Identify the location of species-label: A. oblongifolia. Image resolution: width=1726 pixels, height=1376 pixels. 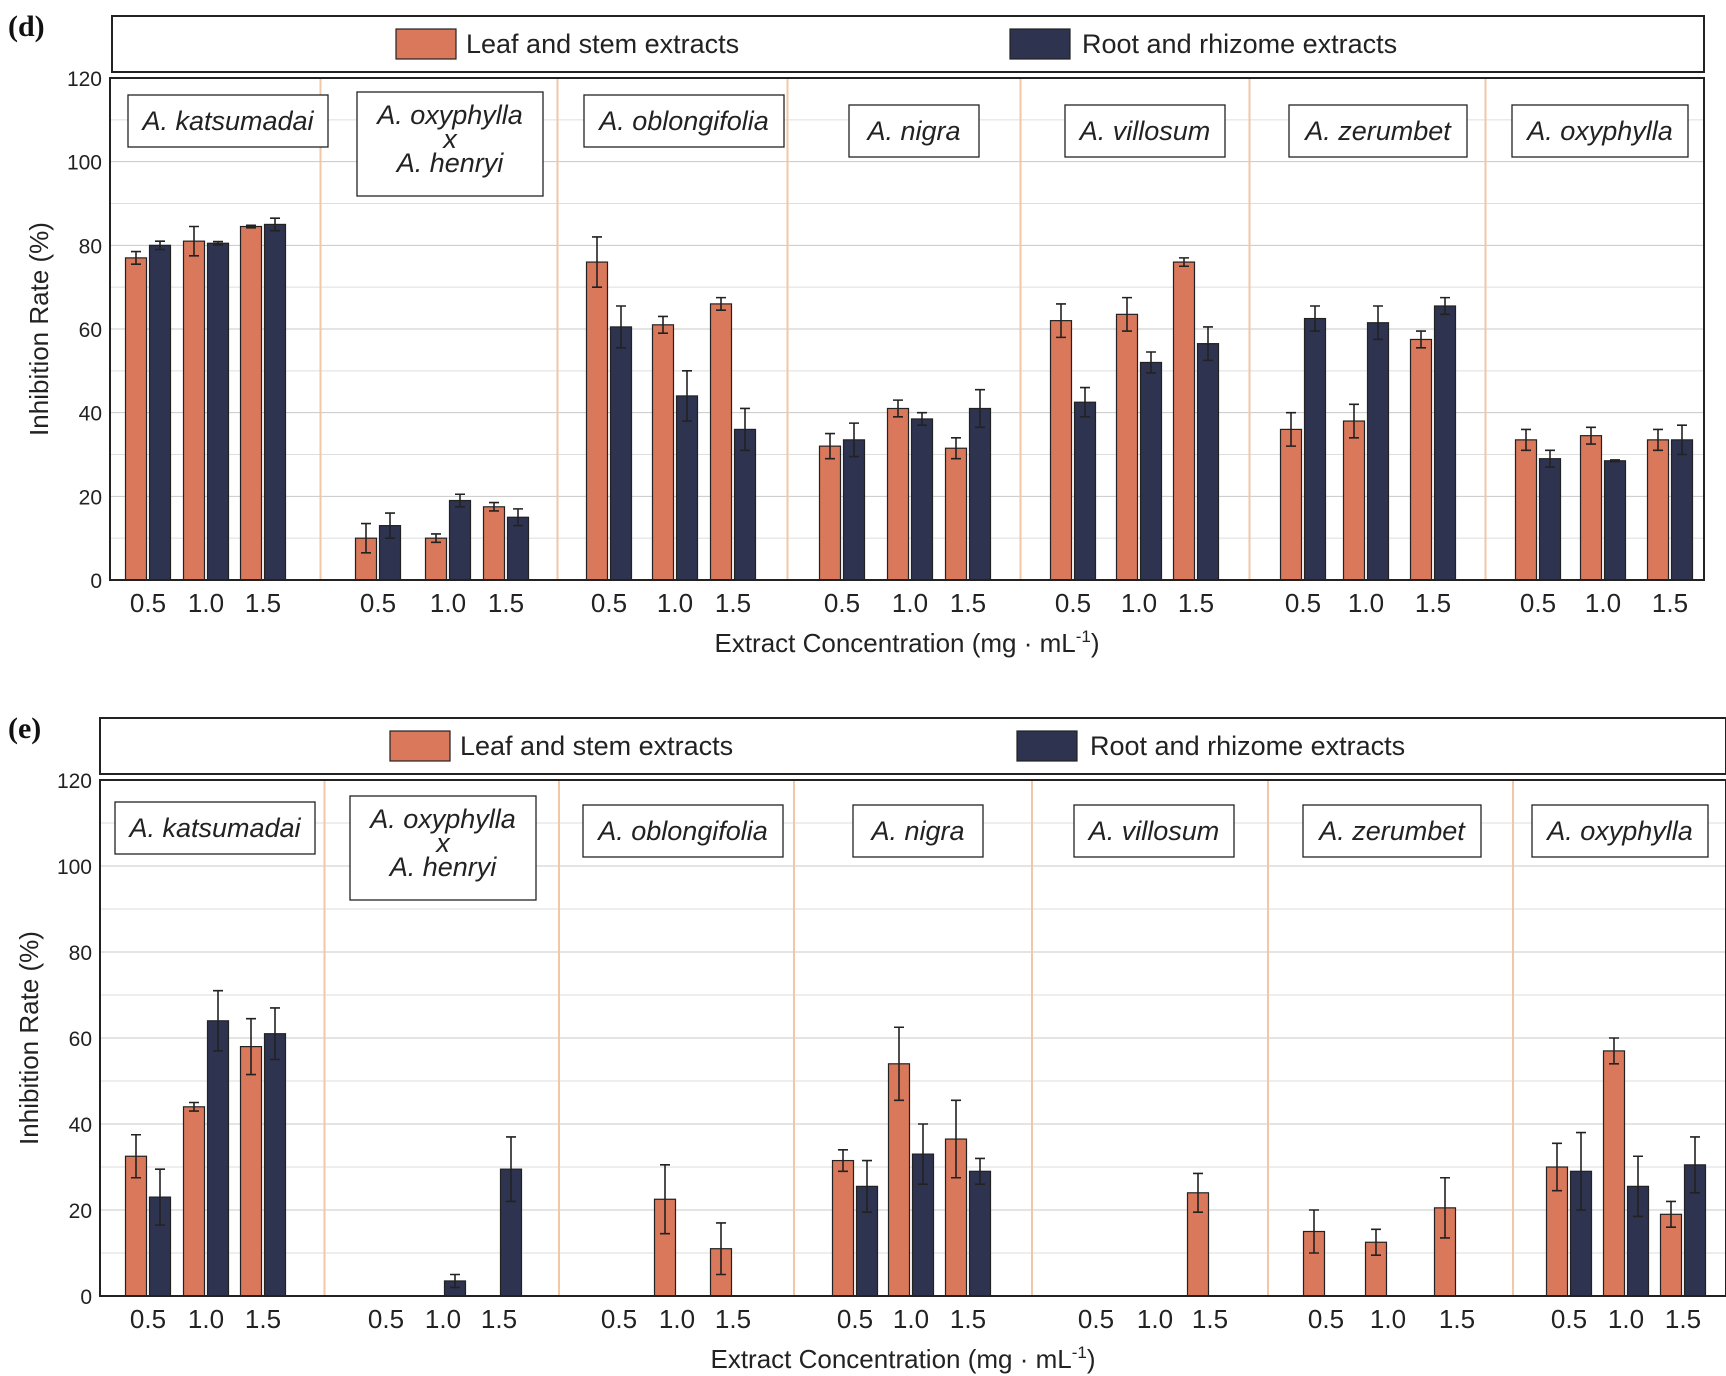
(683, 121).